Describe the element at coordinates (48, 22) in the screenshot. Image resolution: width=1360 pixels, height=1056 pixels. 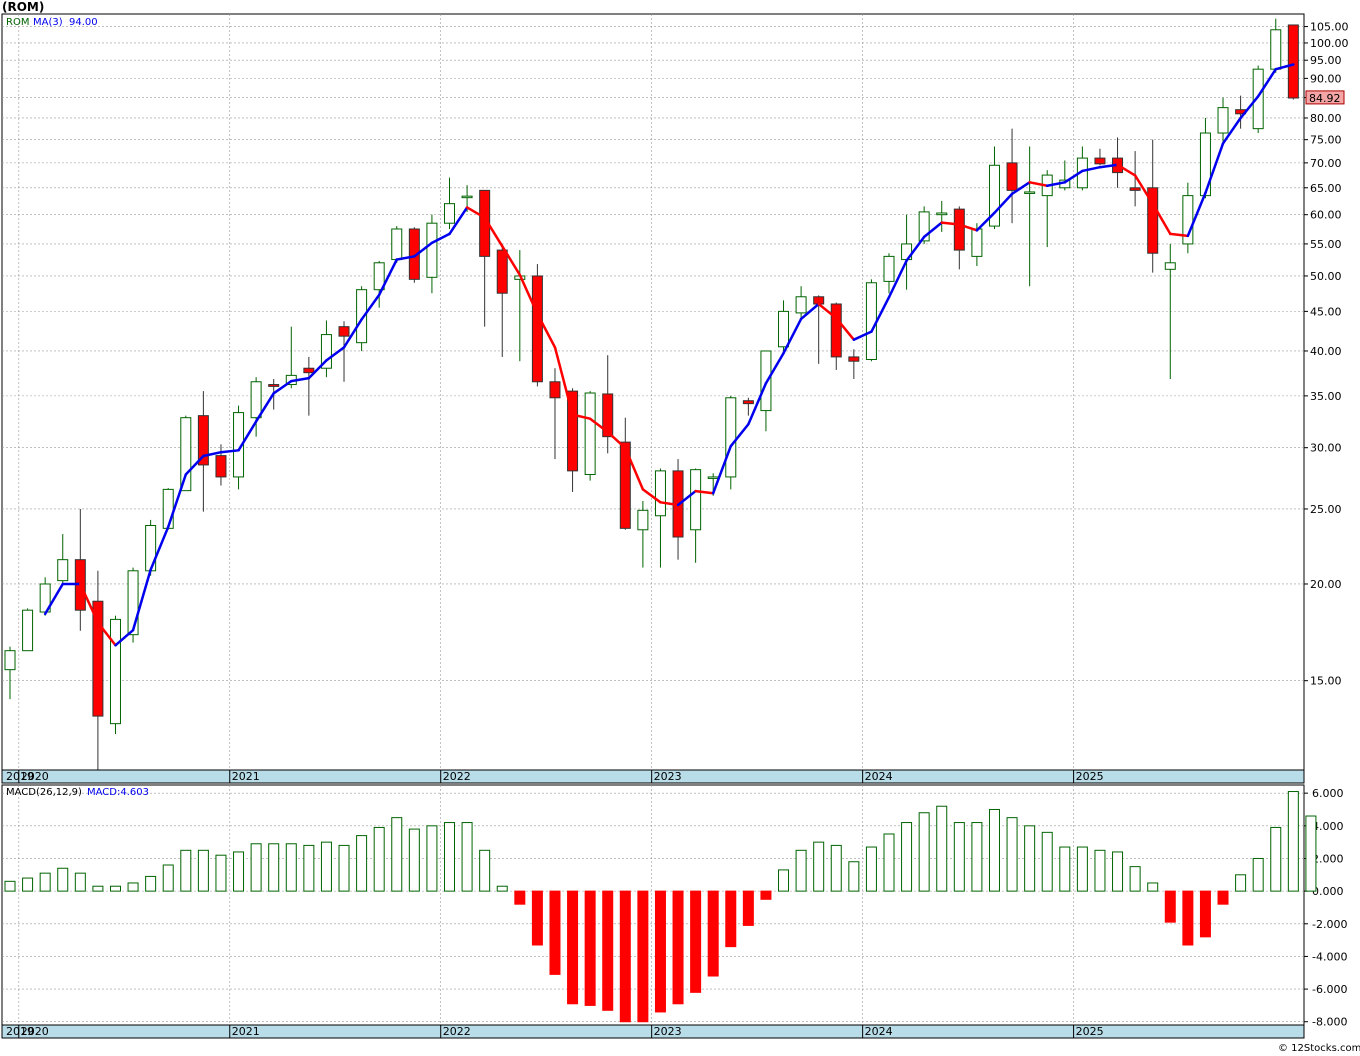
I see `legend-ma-label: MA(3)` at that location.